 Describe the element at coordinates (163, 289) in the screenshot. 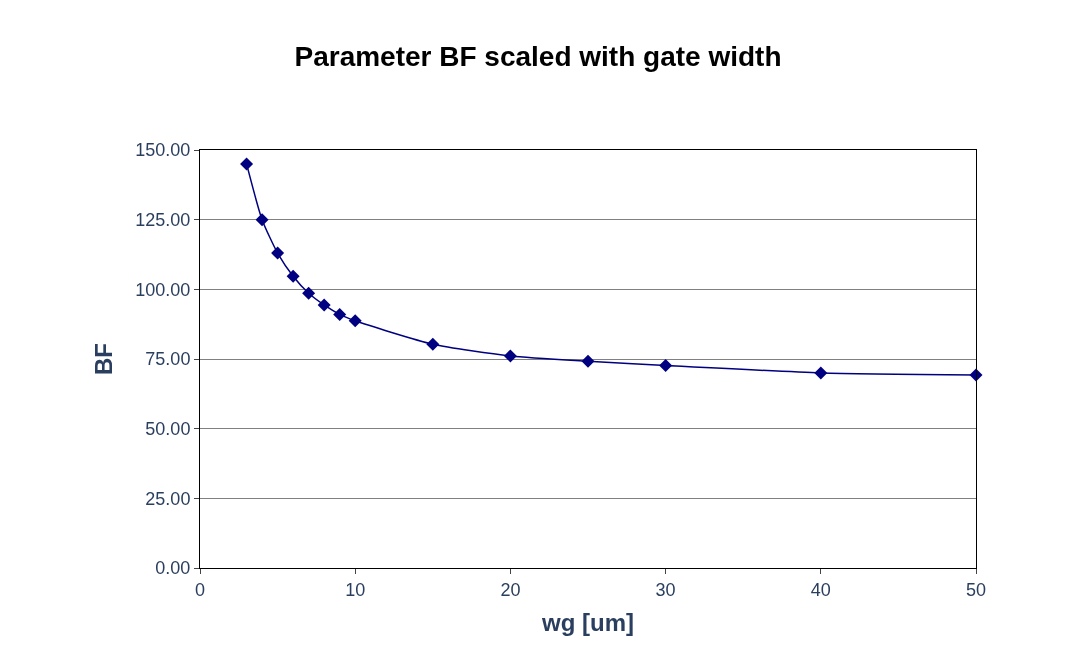

I see `y-tick-label: 100.00` at that location.